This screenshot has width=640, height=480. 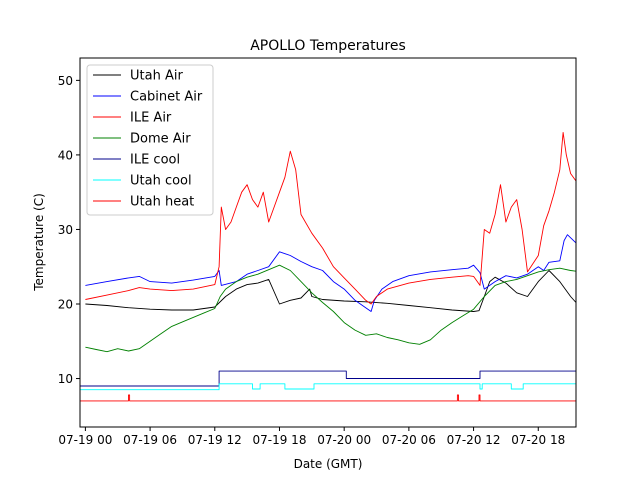 I want to click on legend-frame, so click(x=150, y=140).